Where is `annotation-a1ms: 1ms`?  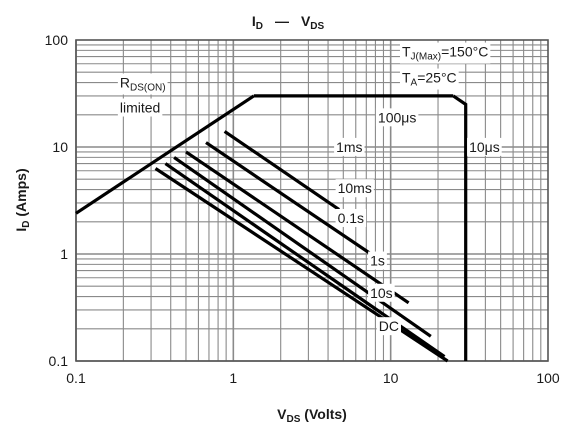
annotation-a1ms: 1ms is located at coordinates (349, 146).